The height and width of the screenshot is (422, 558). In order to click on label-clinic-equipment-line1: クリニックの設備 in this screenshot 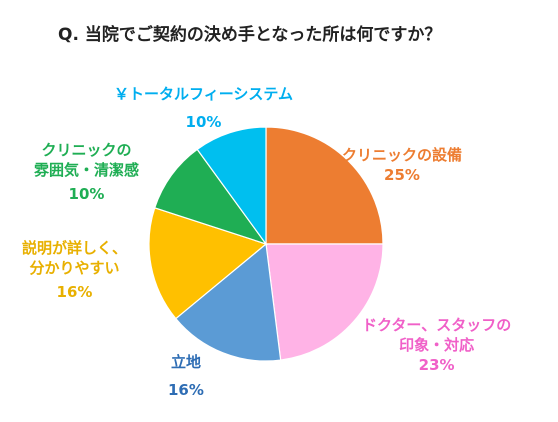, I will do `click(402, 155)`.